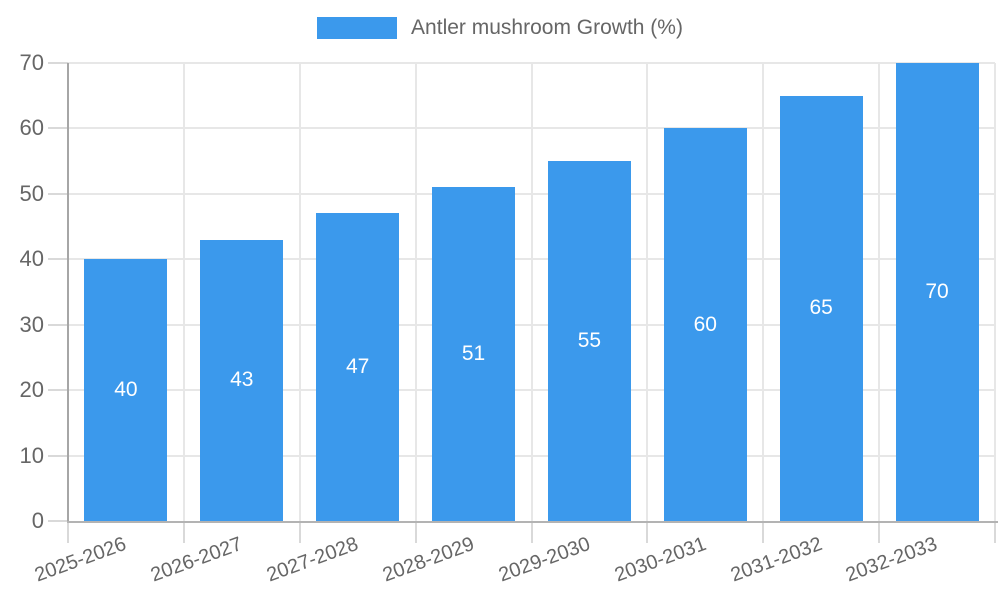 This screenshot has height=600, width=1000. I want to click on bar-2031-2032, so click(821, 308).